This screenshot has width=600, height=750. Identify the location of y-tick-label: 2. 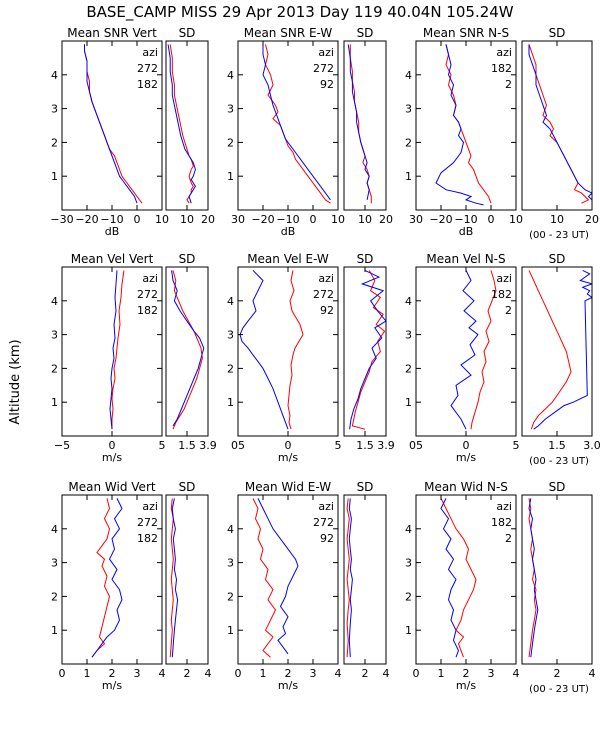
(408, 142).